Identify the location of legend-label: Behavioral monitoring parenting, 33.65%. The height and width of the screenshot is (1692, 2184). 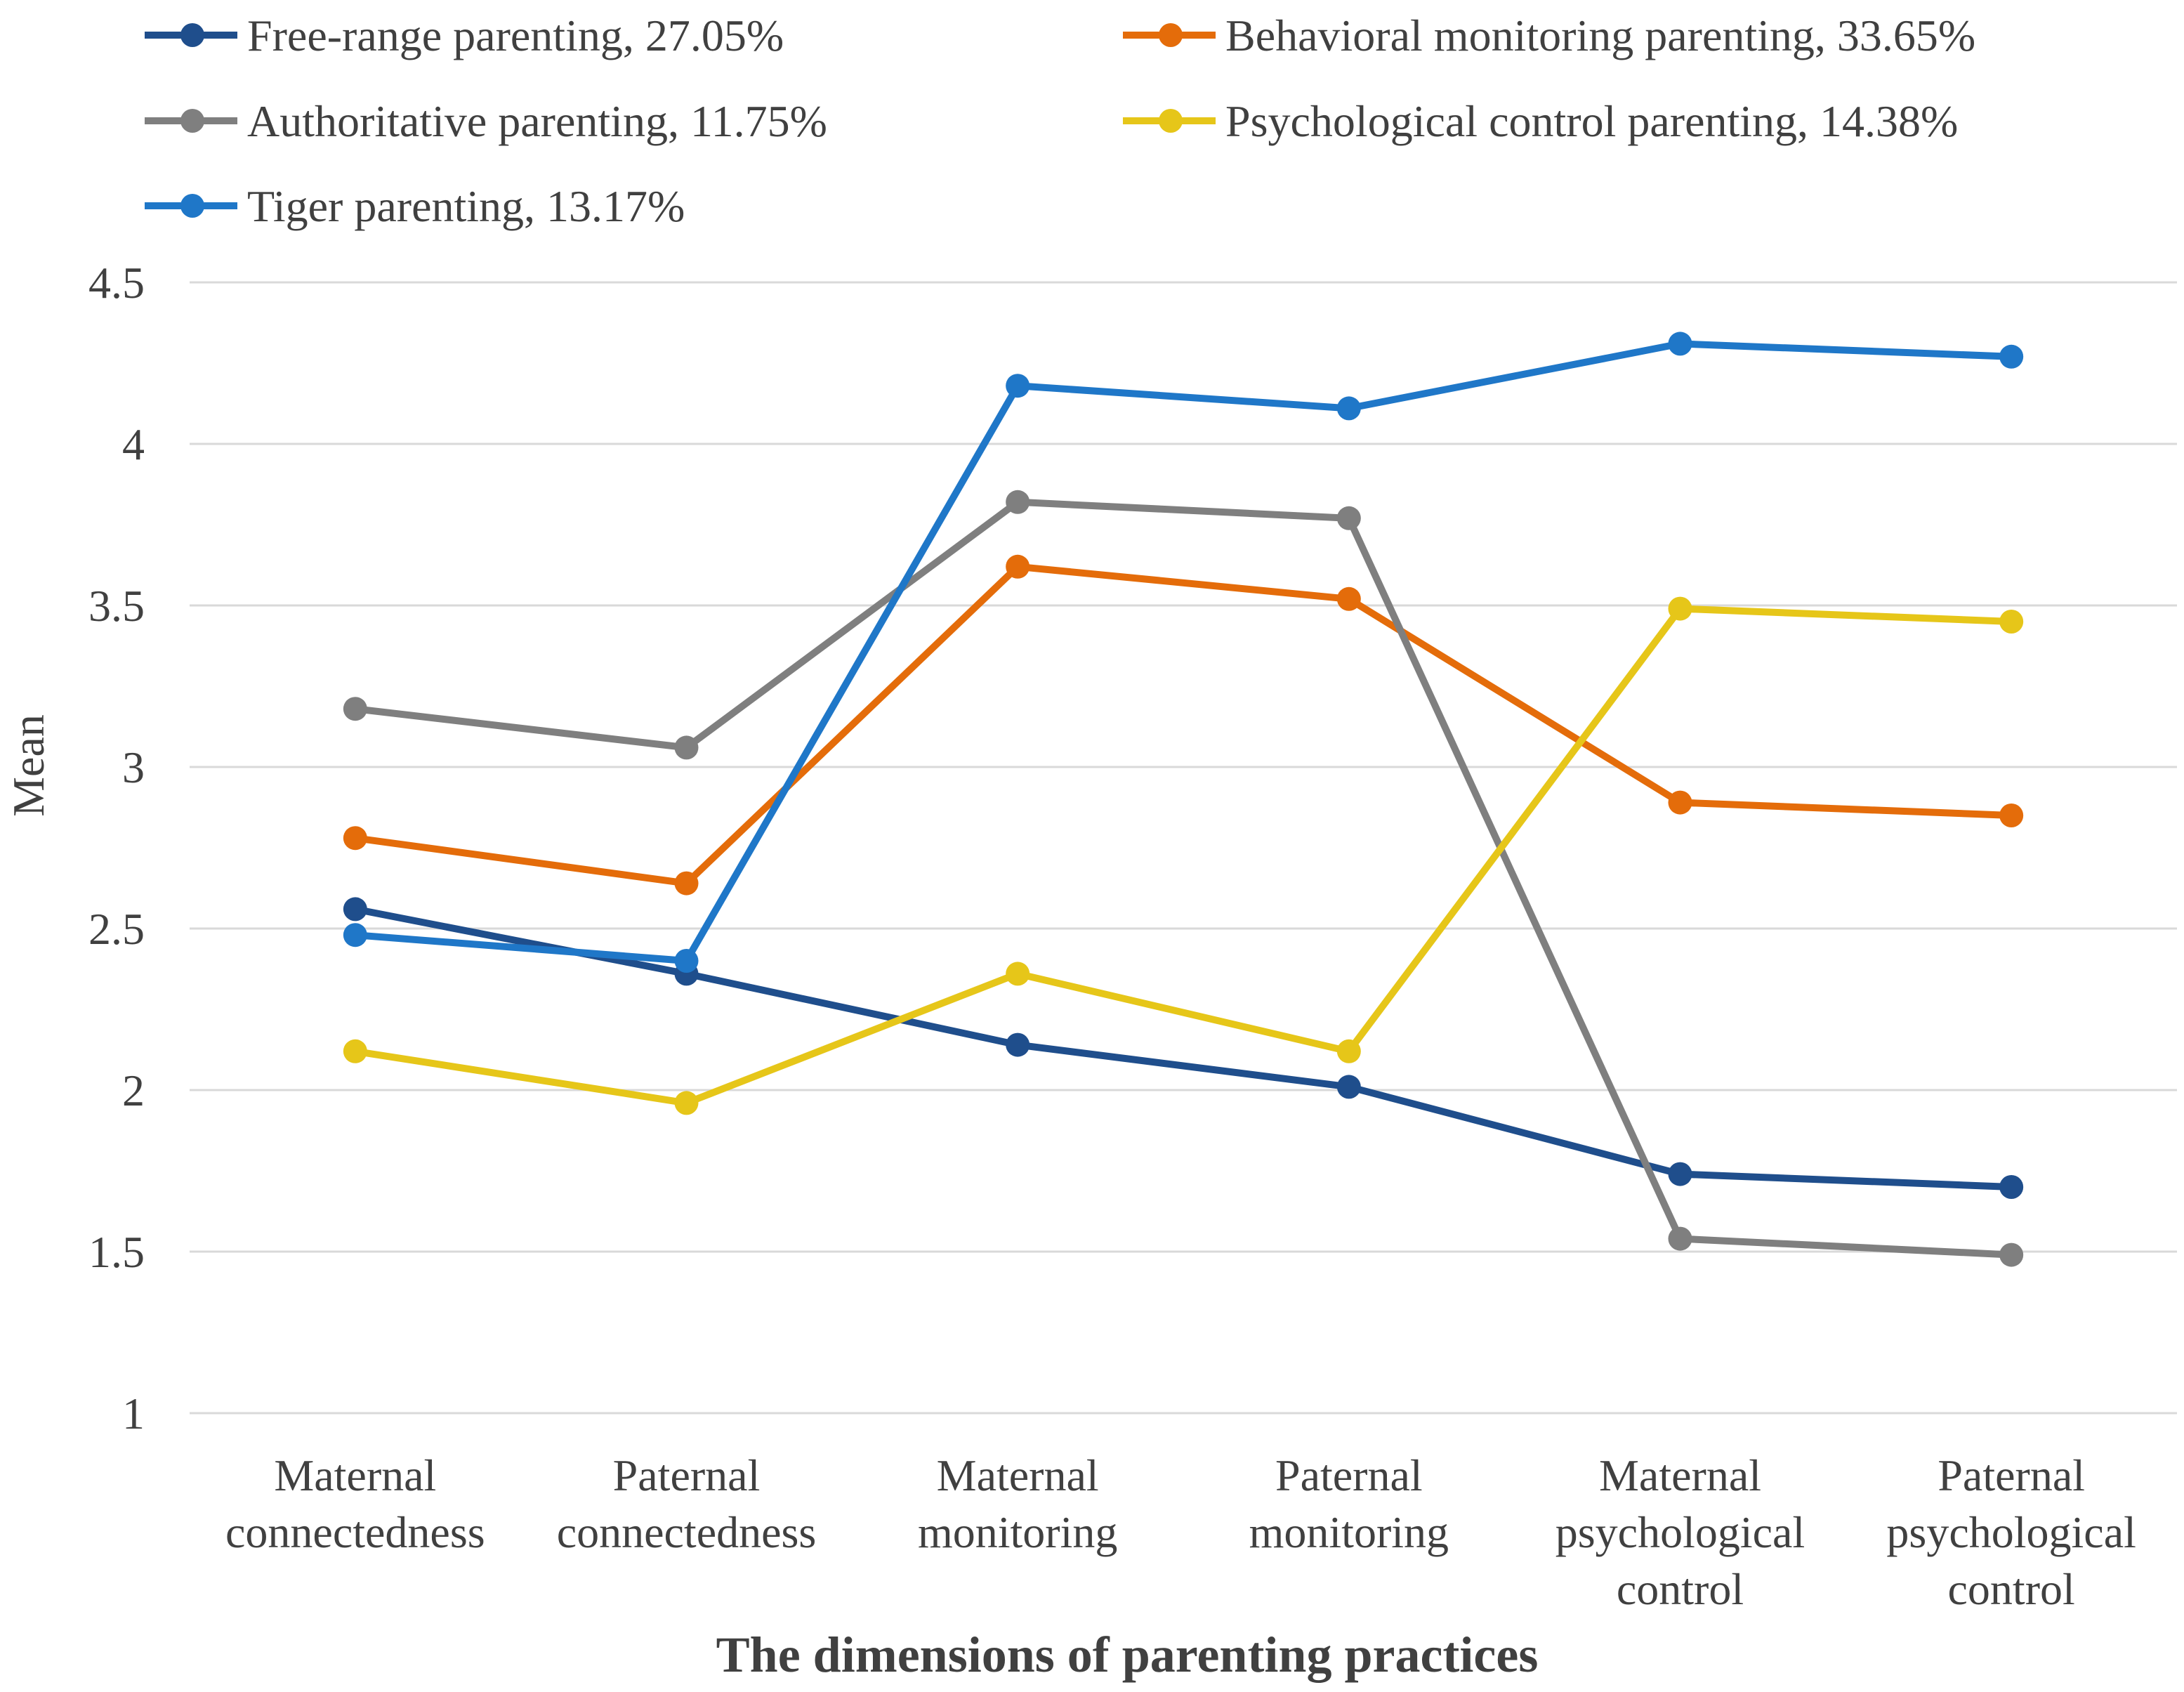
(1600, 35).